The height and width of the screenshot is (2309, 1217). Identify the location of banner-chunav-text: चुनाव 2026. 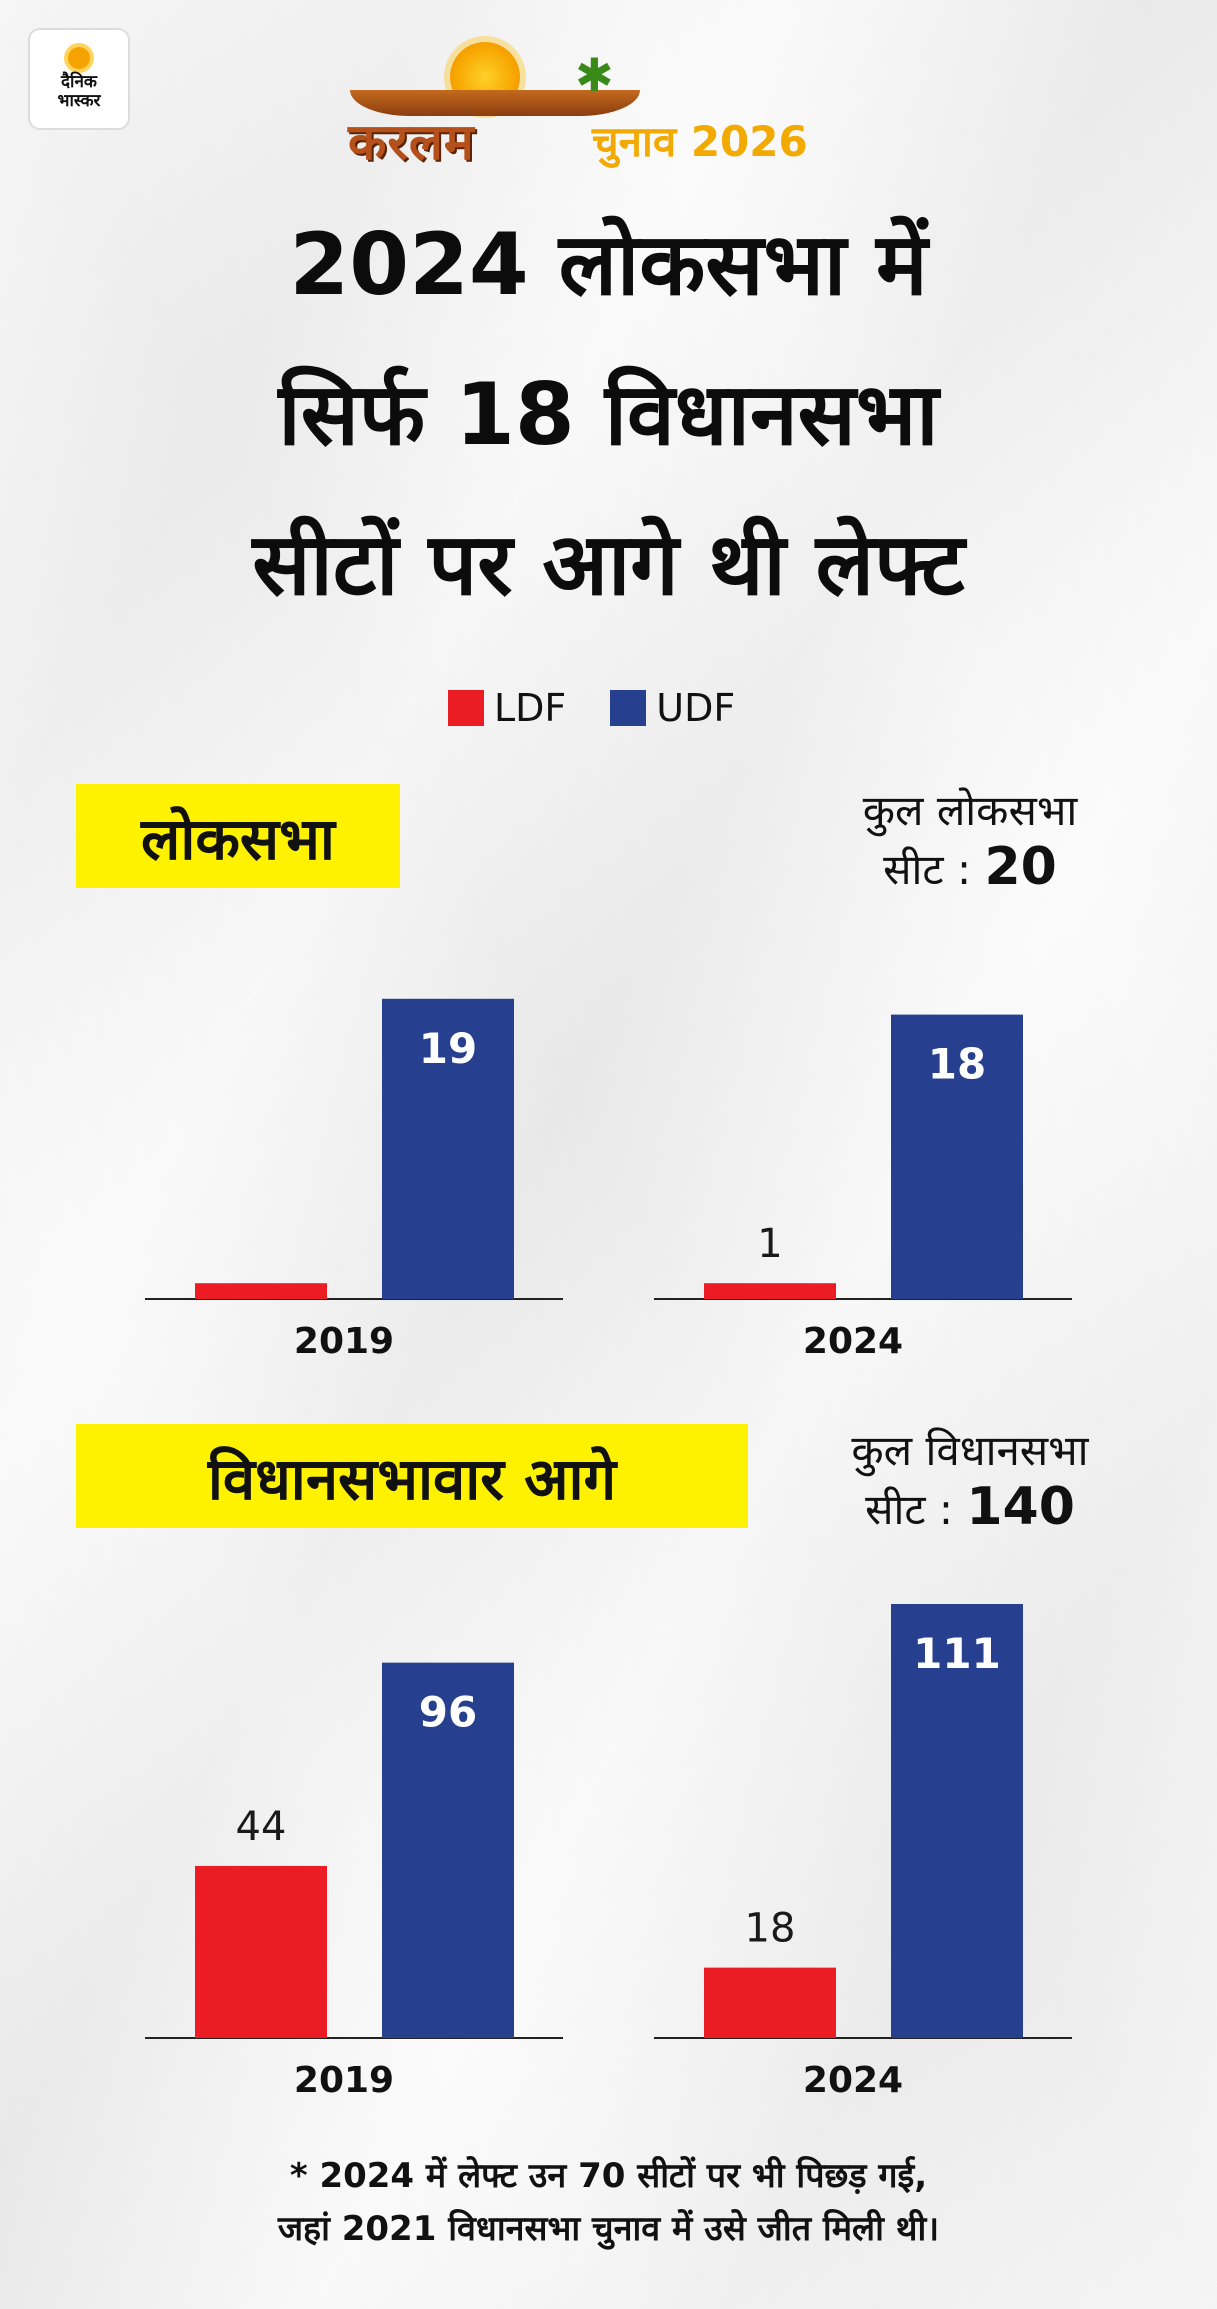
(700, 141).